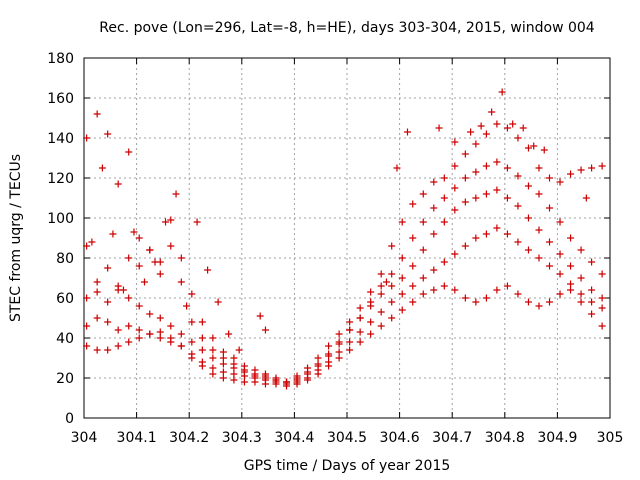  Describe the element at coordinates (60, 99) in the screenshot. I see `y-tick-label: 160` at that location.